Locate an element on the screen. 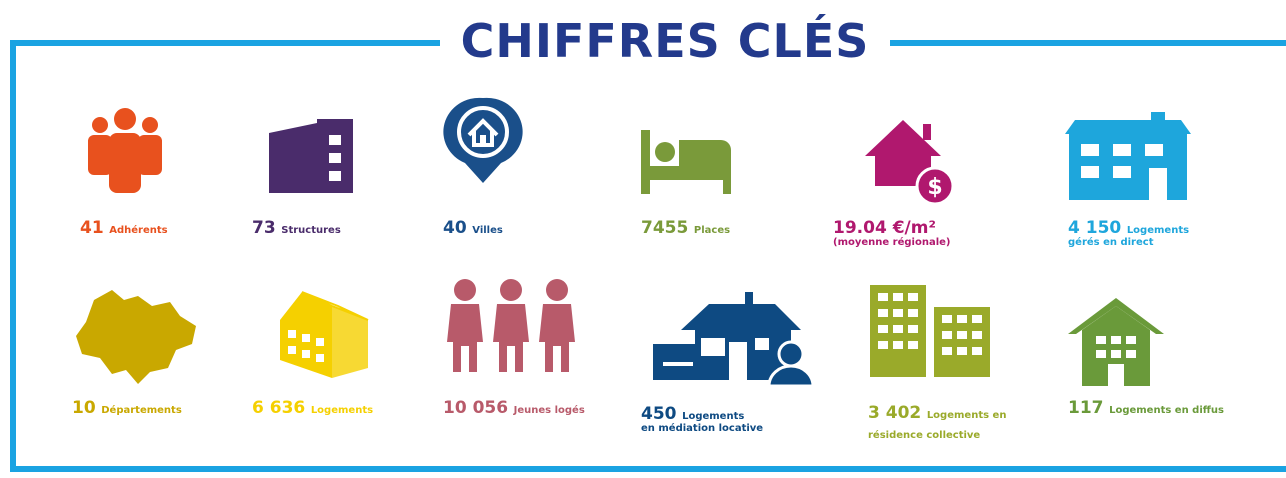 The image size is (1286, 478). number: 4 150 is located at coordinates (1095, 228).